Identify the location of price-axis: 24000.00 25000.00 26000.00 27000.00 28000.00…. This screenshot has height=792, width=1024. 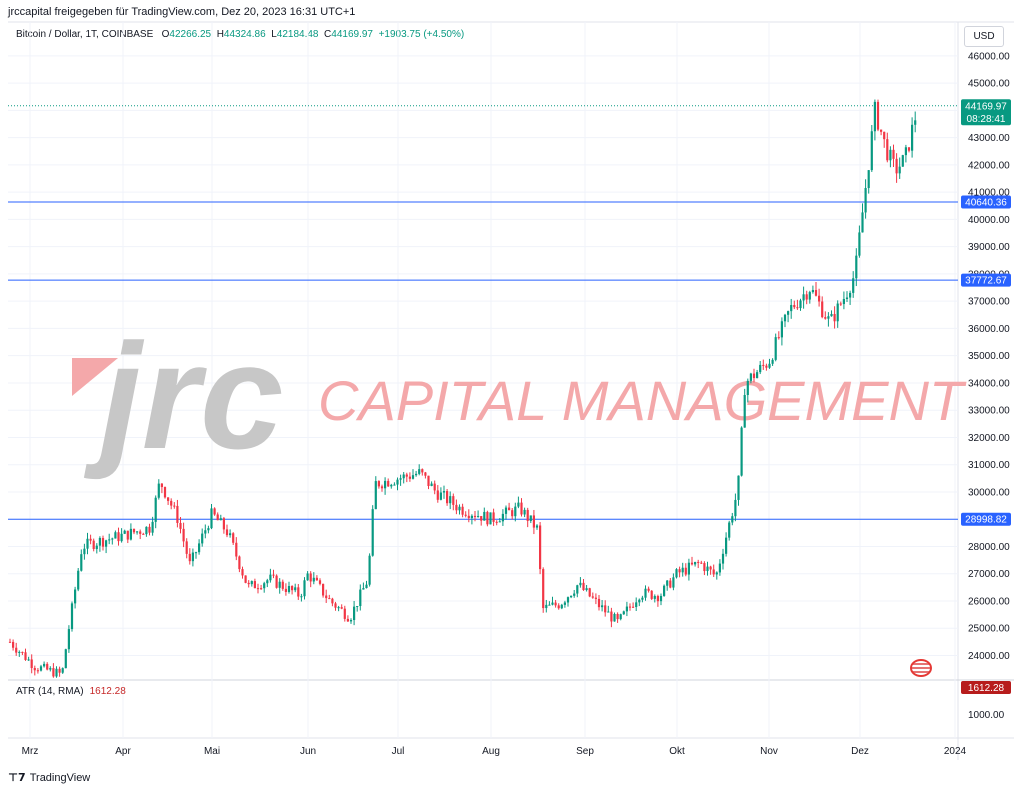
(989, 386).